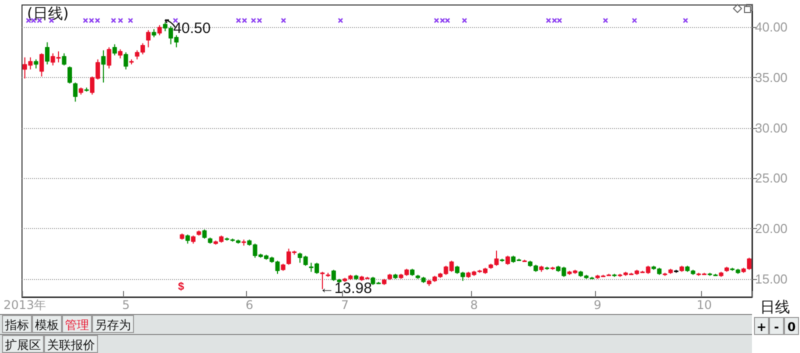  Describe the element at coordinates (771, 228) in the screenshot. I see `y-tick-label: 20.00` at that location.